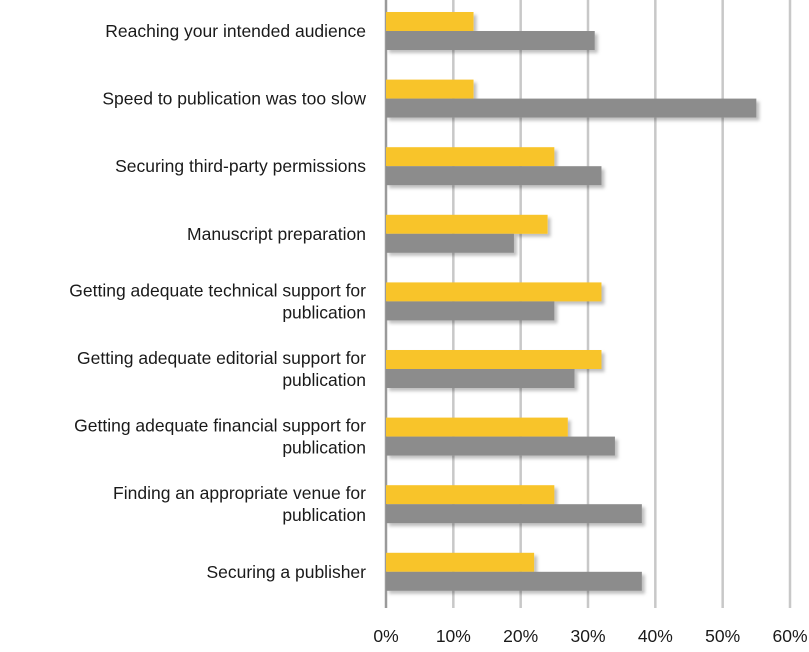 Image resolution: width=809 pixels, height=652 pixels. Describe the element at coordinates (235, 31) in the screenshot. I see `category-label: Reaching your intended audience` at that location.